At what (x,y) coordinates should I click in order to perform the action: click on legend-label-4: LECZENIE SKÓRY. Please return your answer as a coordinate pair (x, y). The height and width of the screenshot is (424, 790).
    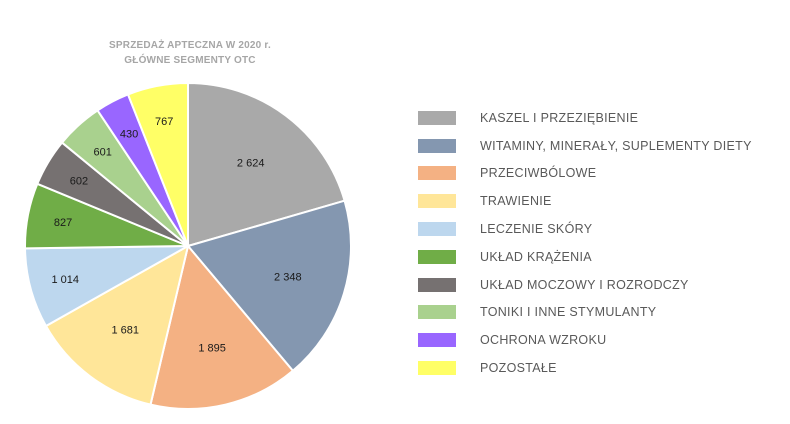
    Looking at the image, I should click on (536, 229).